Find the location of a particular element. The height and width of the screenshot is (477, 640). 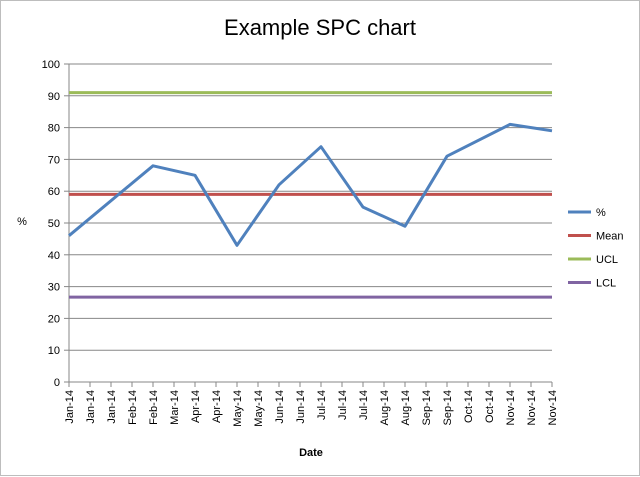

y-axis-title: % is located at coordinates (22, 222).